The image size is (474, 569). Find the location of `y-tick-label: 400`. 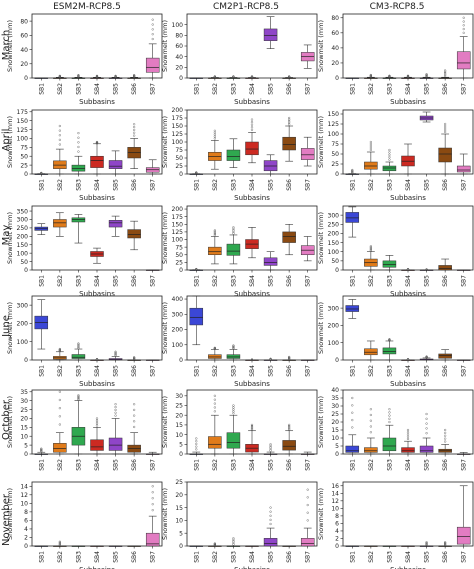

y-tick-label: 400 is located at coordinates (178, 299).